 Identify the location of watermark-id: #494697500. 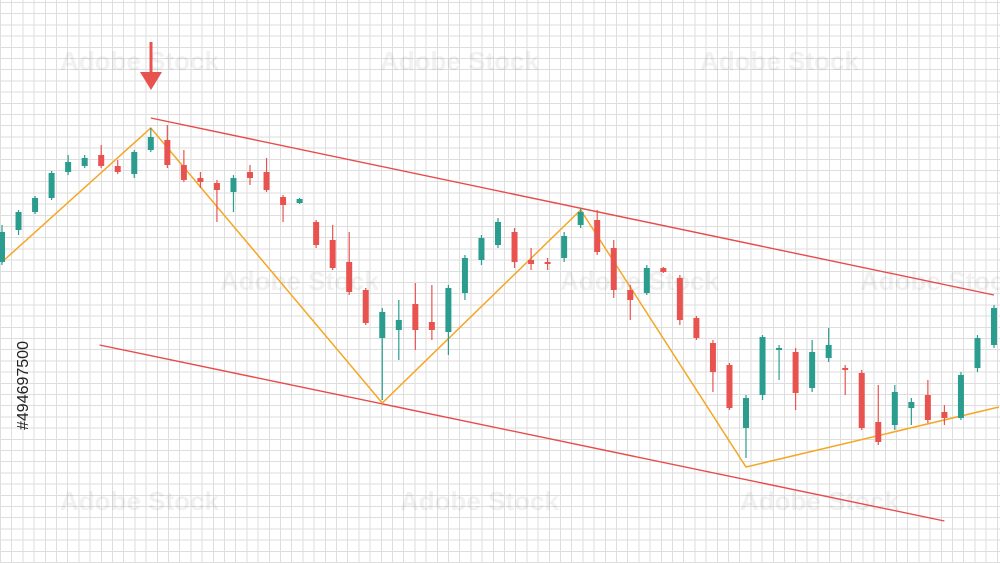
(23, 385).